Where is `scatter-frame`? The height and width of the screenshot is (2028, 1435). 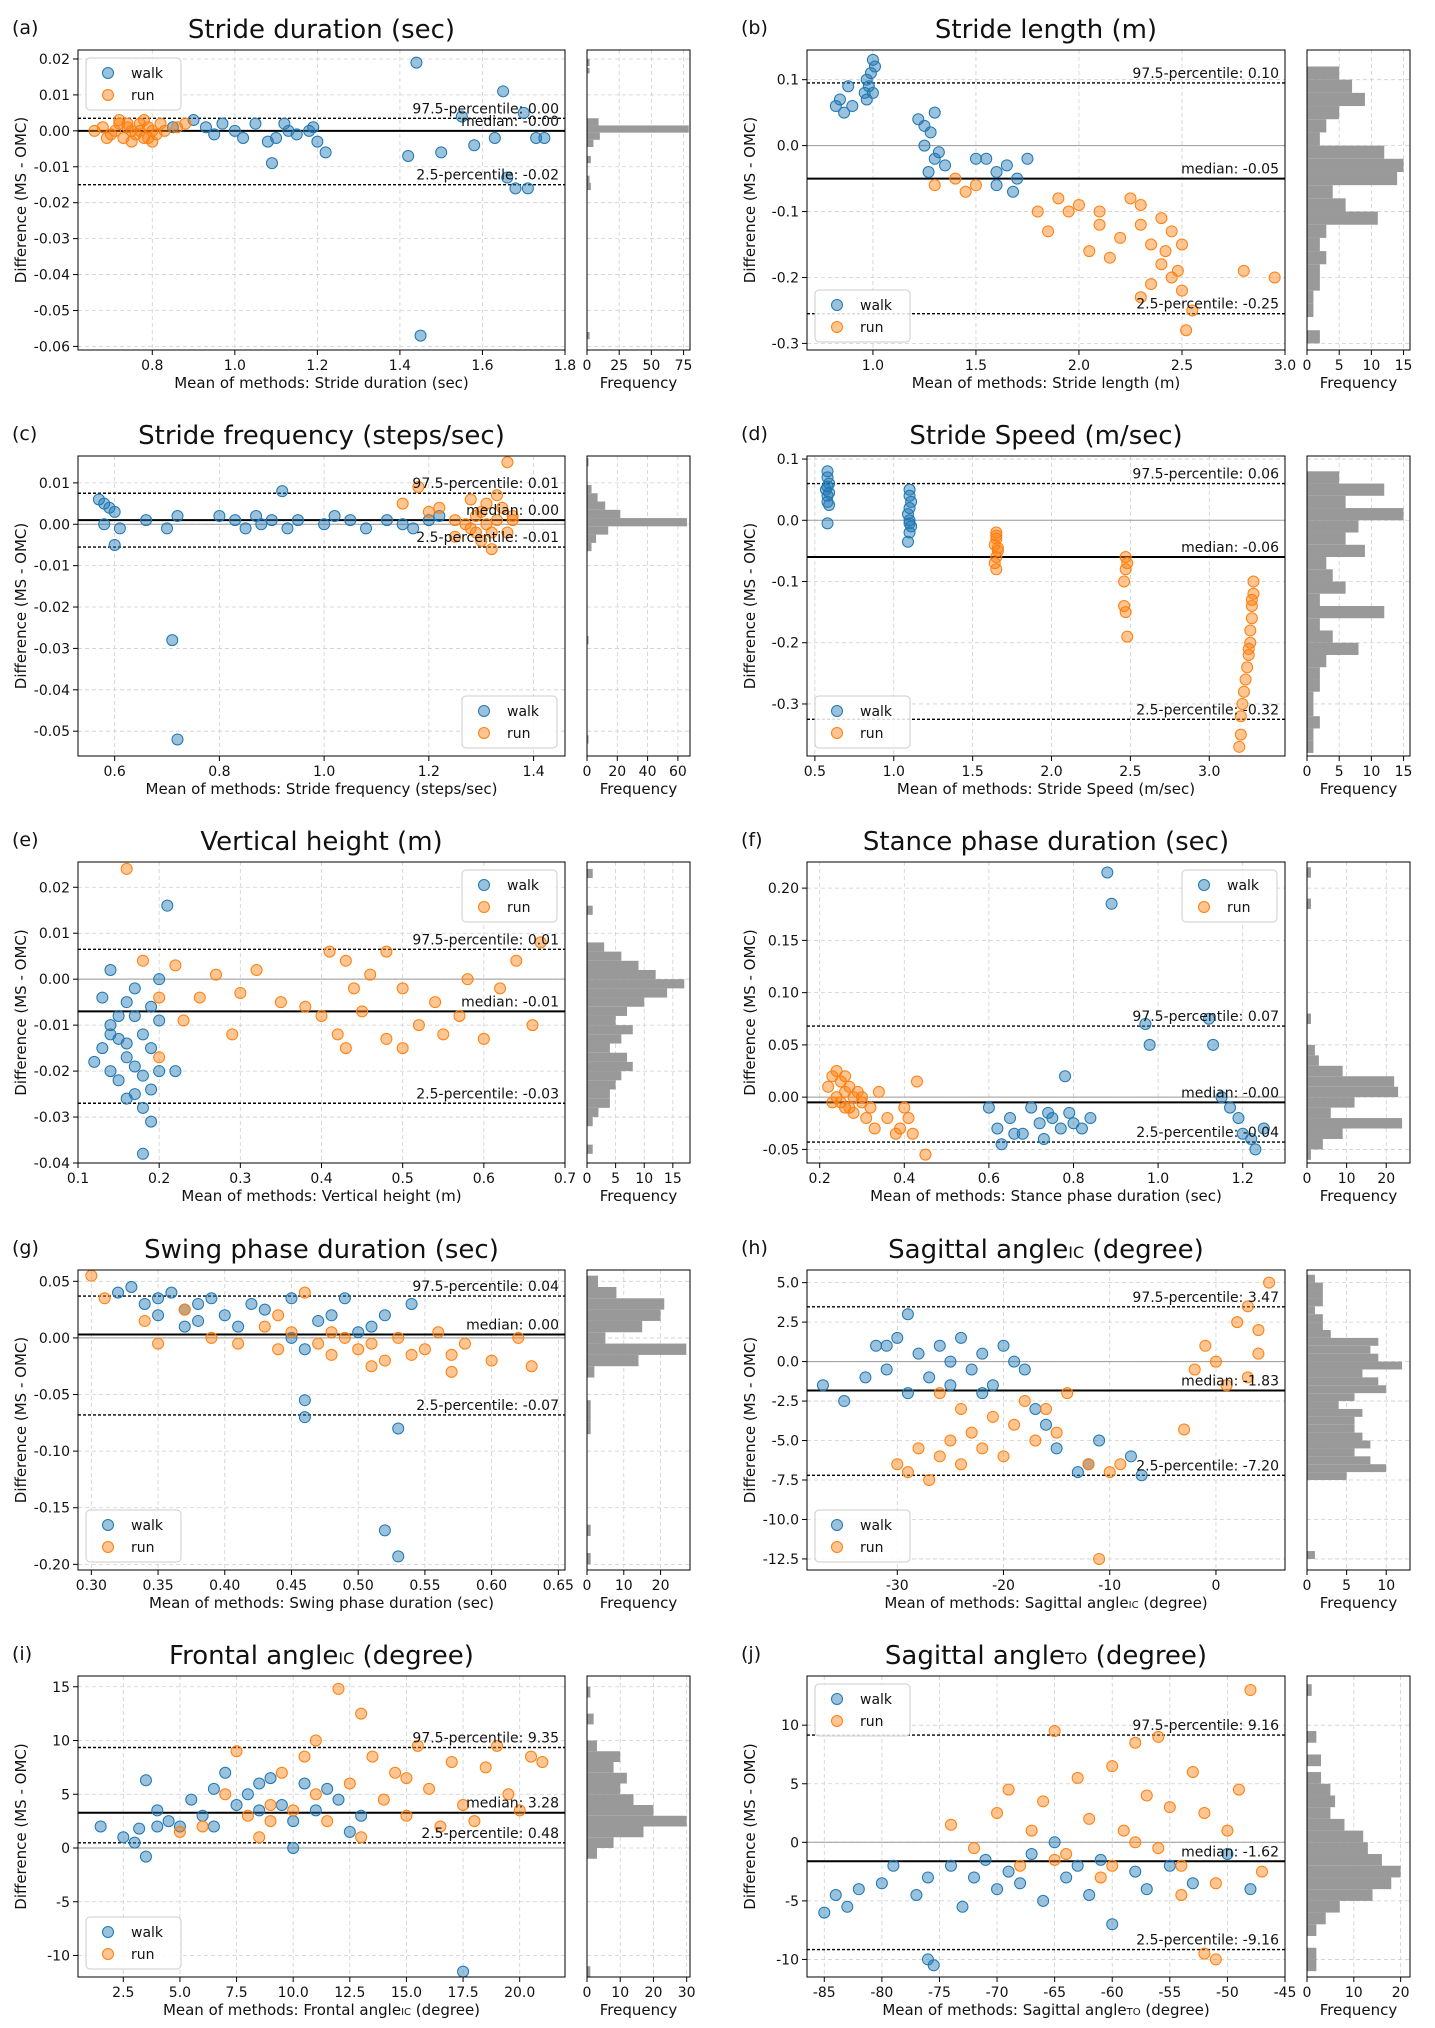
scatter-frame is located at coordinates (321, 1826).